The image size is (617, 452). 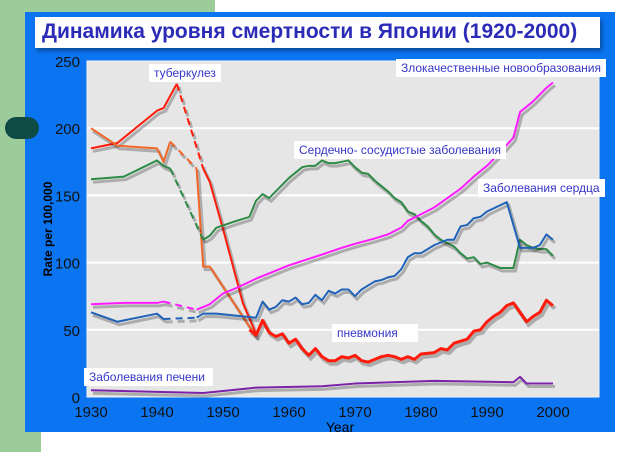 What do you see at coordinates (67, 264) in the screenshot?
I see `y-tick-label: 100` at bounding box center [67, 264].